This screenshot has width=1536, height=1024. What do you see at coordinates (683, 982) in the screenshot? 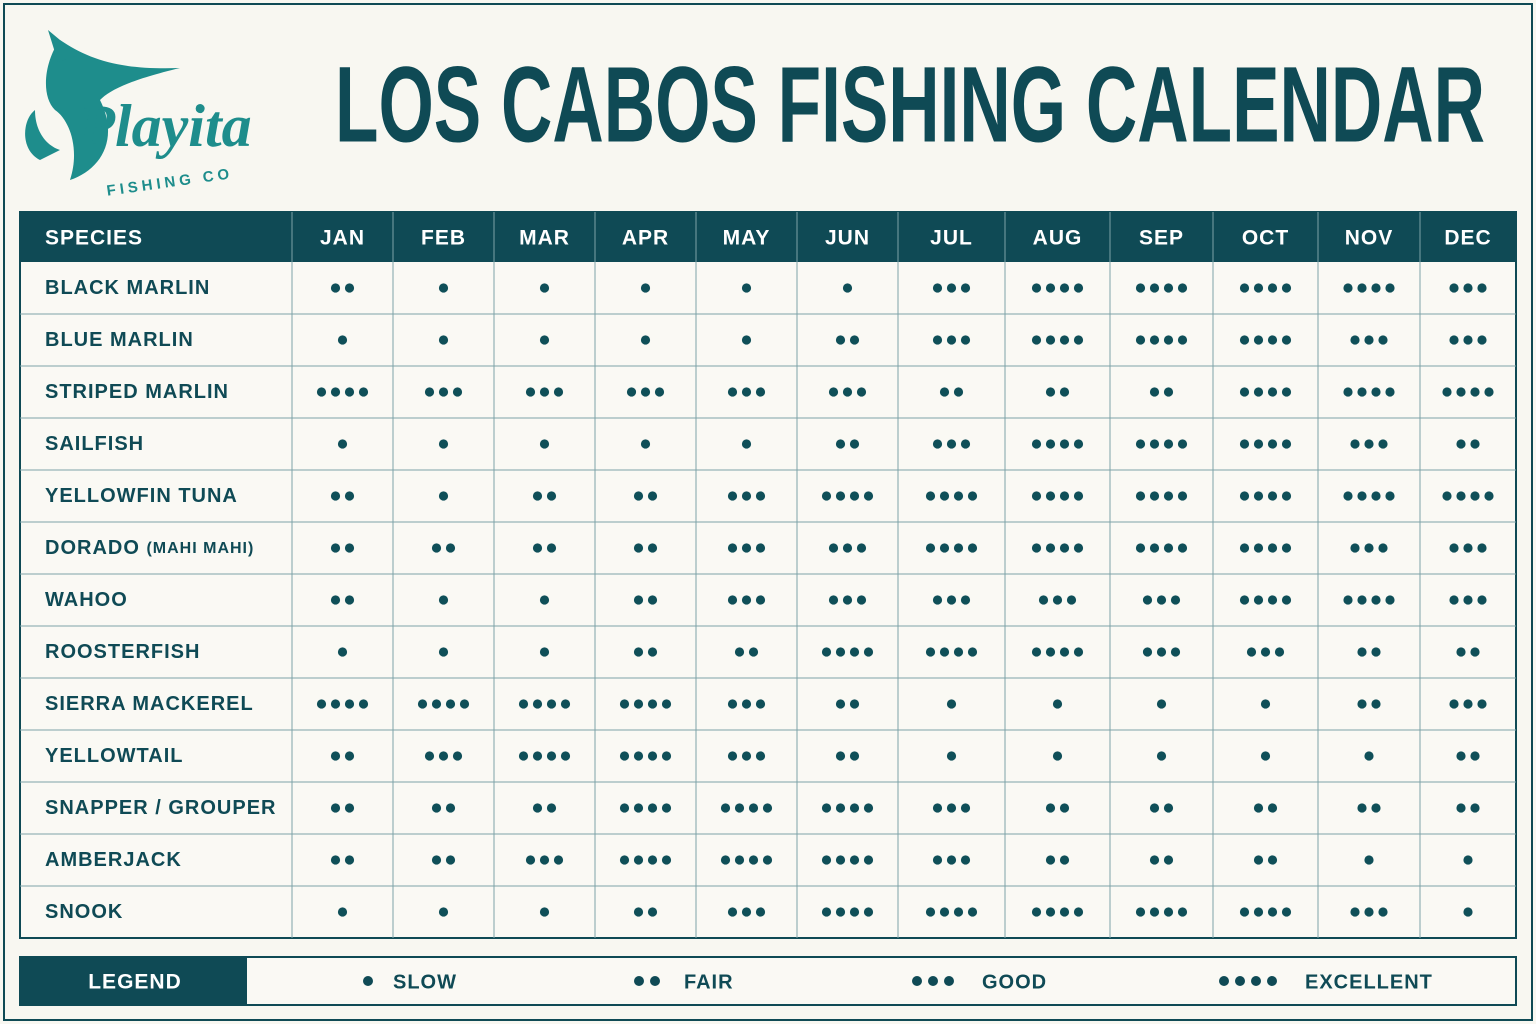
I see `legend-item: FAIR` at bounding box center [683, 982].